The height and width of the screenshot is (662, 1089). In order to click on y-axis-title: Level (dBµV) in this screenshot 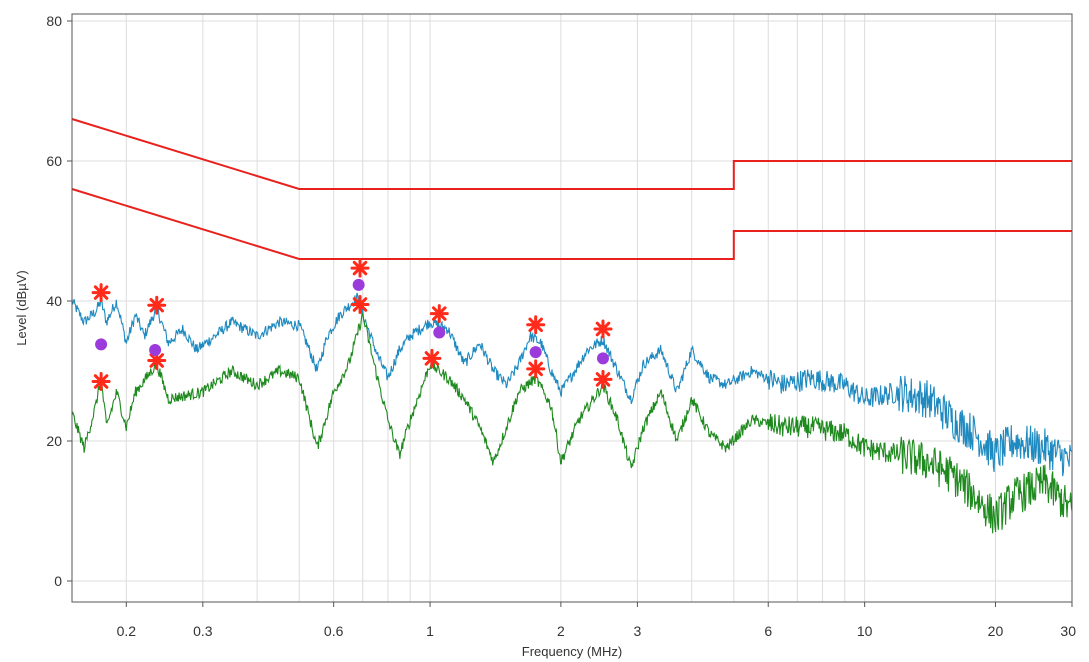, I will do `click(21, 307)`.